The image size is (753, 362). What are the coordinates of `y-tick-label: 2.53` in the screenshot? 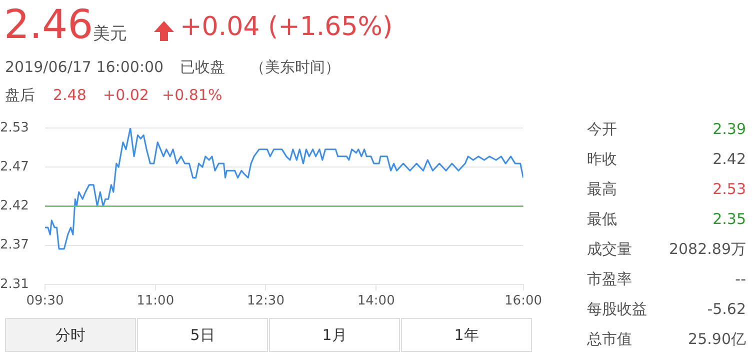 It's located at (14, 128).